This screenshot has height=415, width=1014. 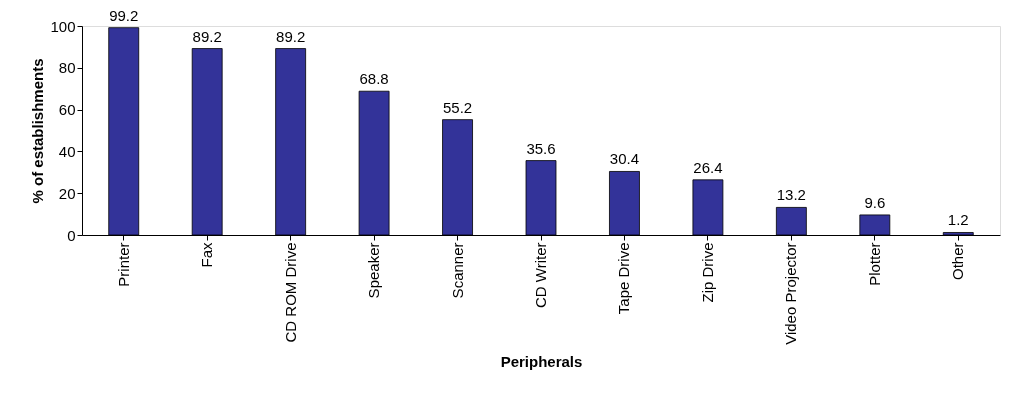 What do you see at coordinates (124, 15) in the screenshot?
I see `data-label: 99.2` at bounding box center [124, 15].